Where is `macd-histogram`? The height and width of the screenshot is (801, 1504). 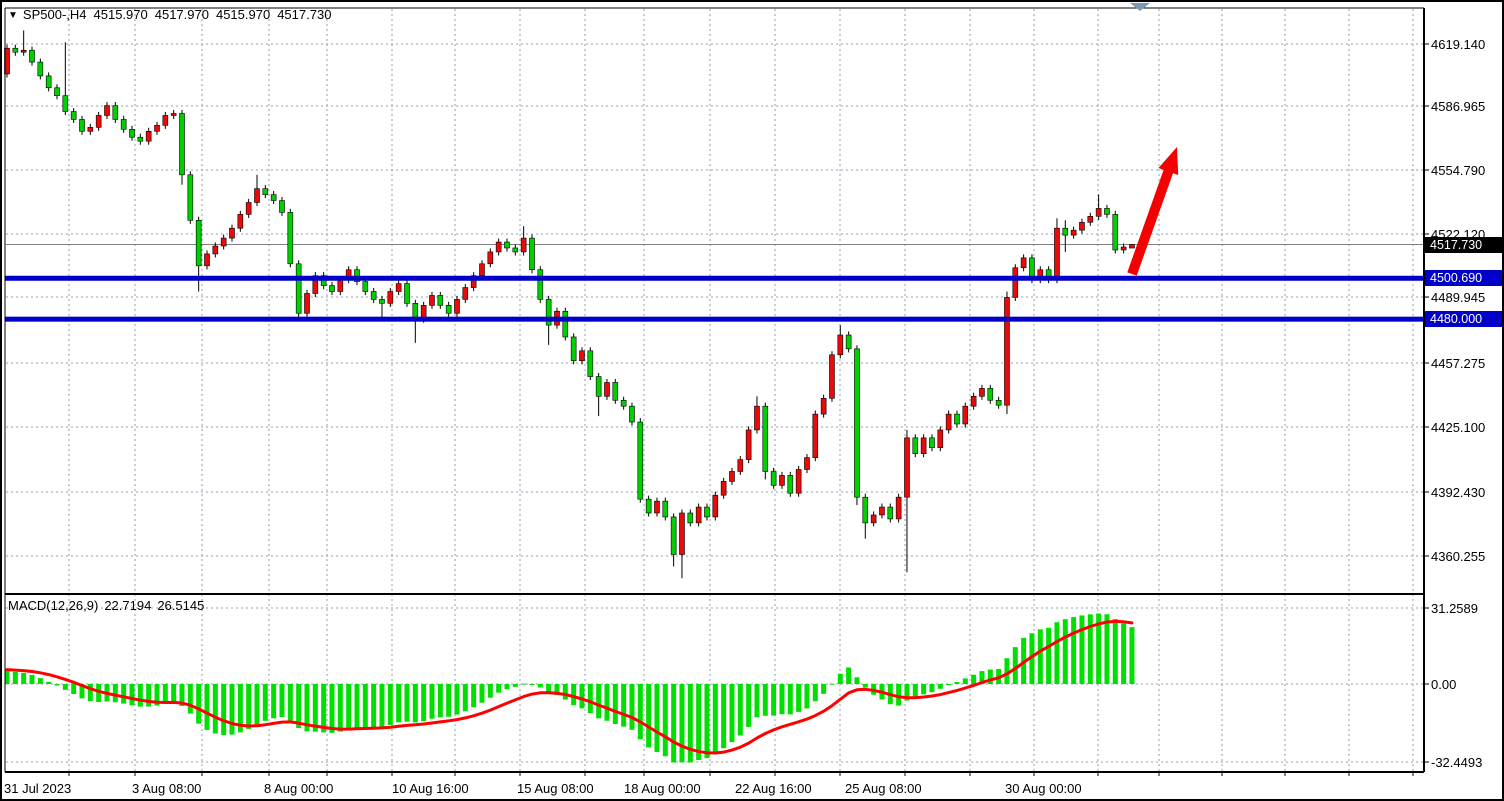
macd-histogram is located at coordinates (569, 688).